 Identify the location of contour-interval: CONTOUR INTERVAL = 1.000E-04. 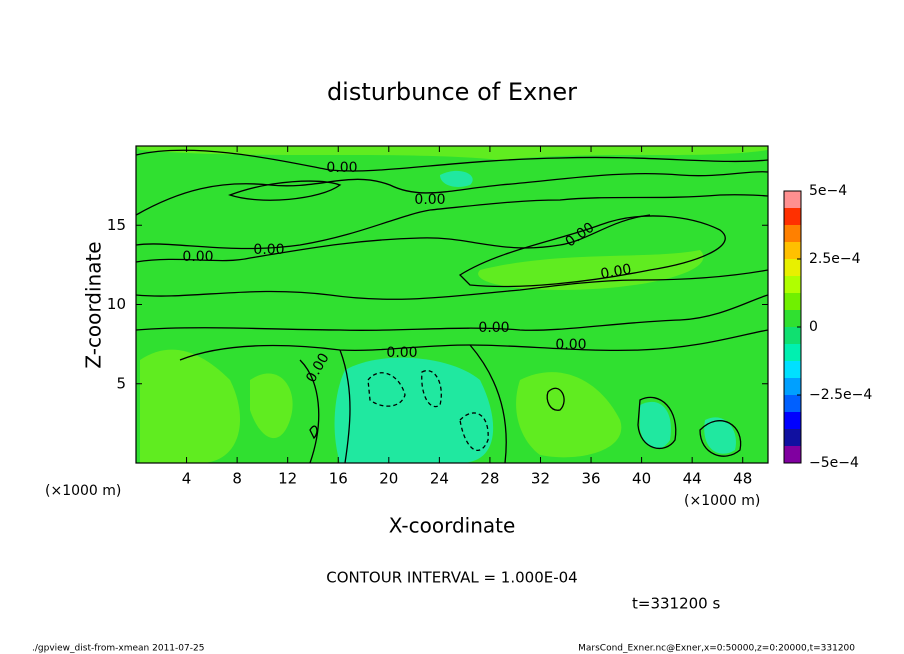
(451, 578).